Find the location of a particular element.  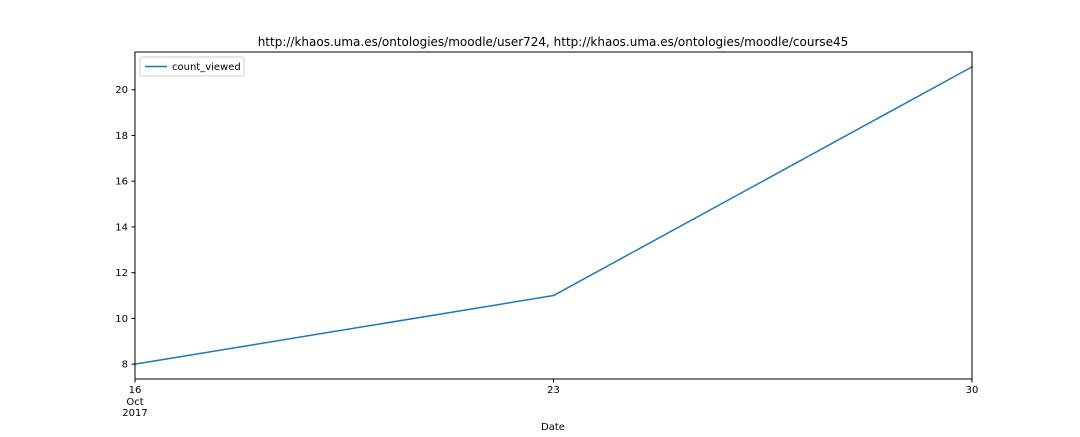

legend-box is located at coordinates (192, 66).